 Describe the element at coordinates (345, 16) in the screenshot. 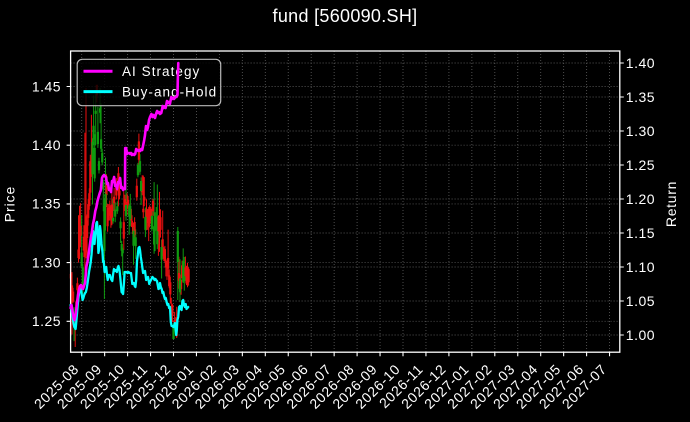

I see `svg-text: fund [560090.SH]` at that location.